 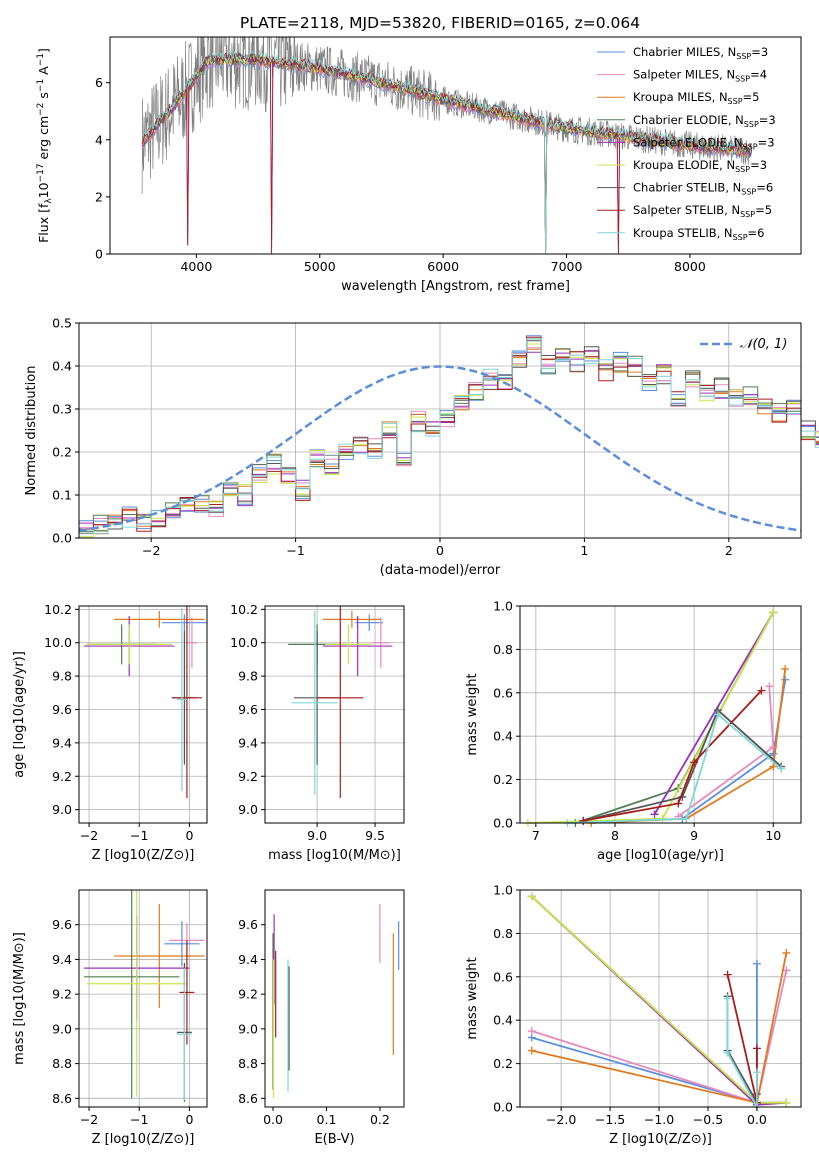 What do you see at coordinates (694, 835) in the screenshot?
I see `x-tick-label: 9` at bounding box center [694, 835].